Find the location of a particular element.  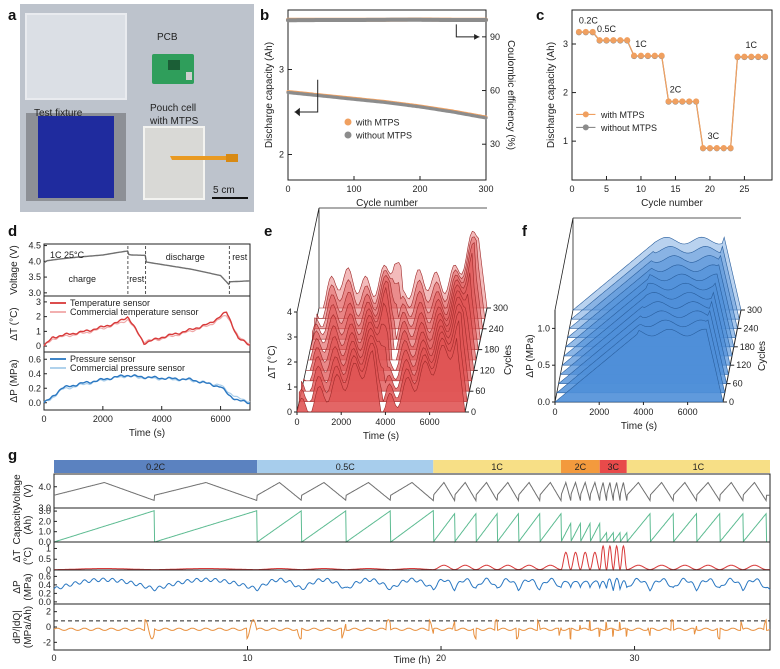

x-tick-label-chart-e: 2000 is located at coordinates (341, 422).